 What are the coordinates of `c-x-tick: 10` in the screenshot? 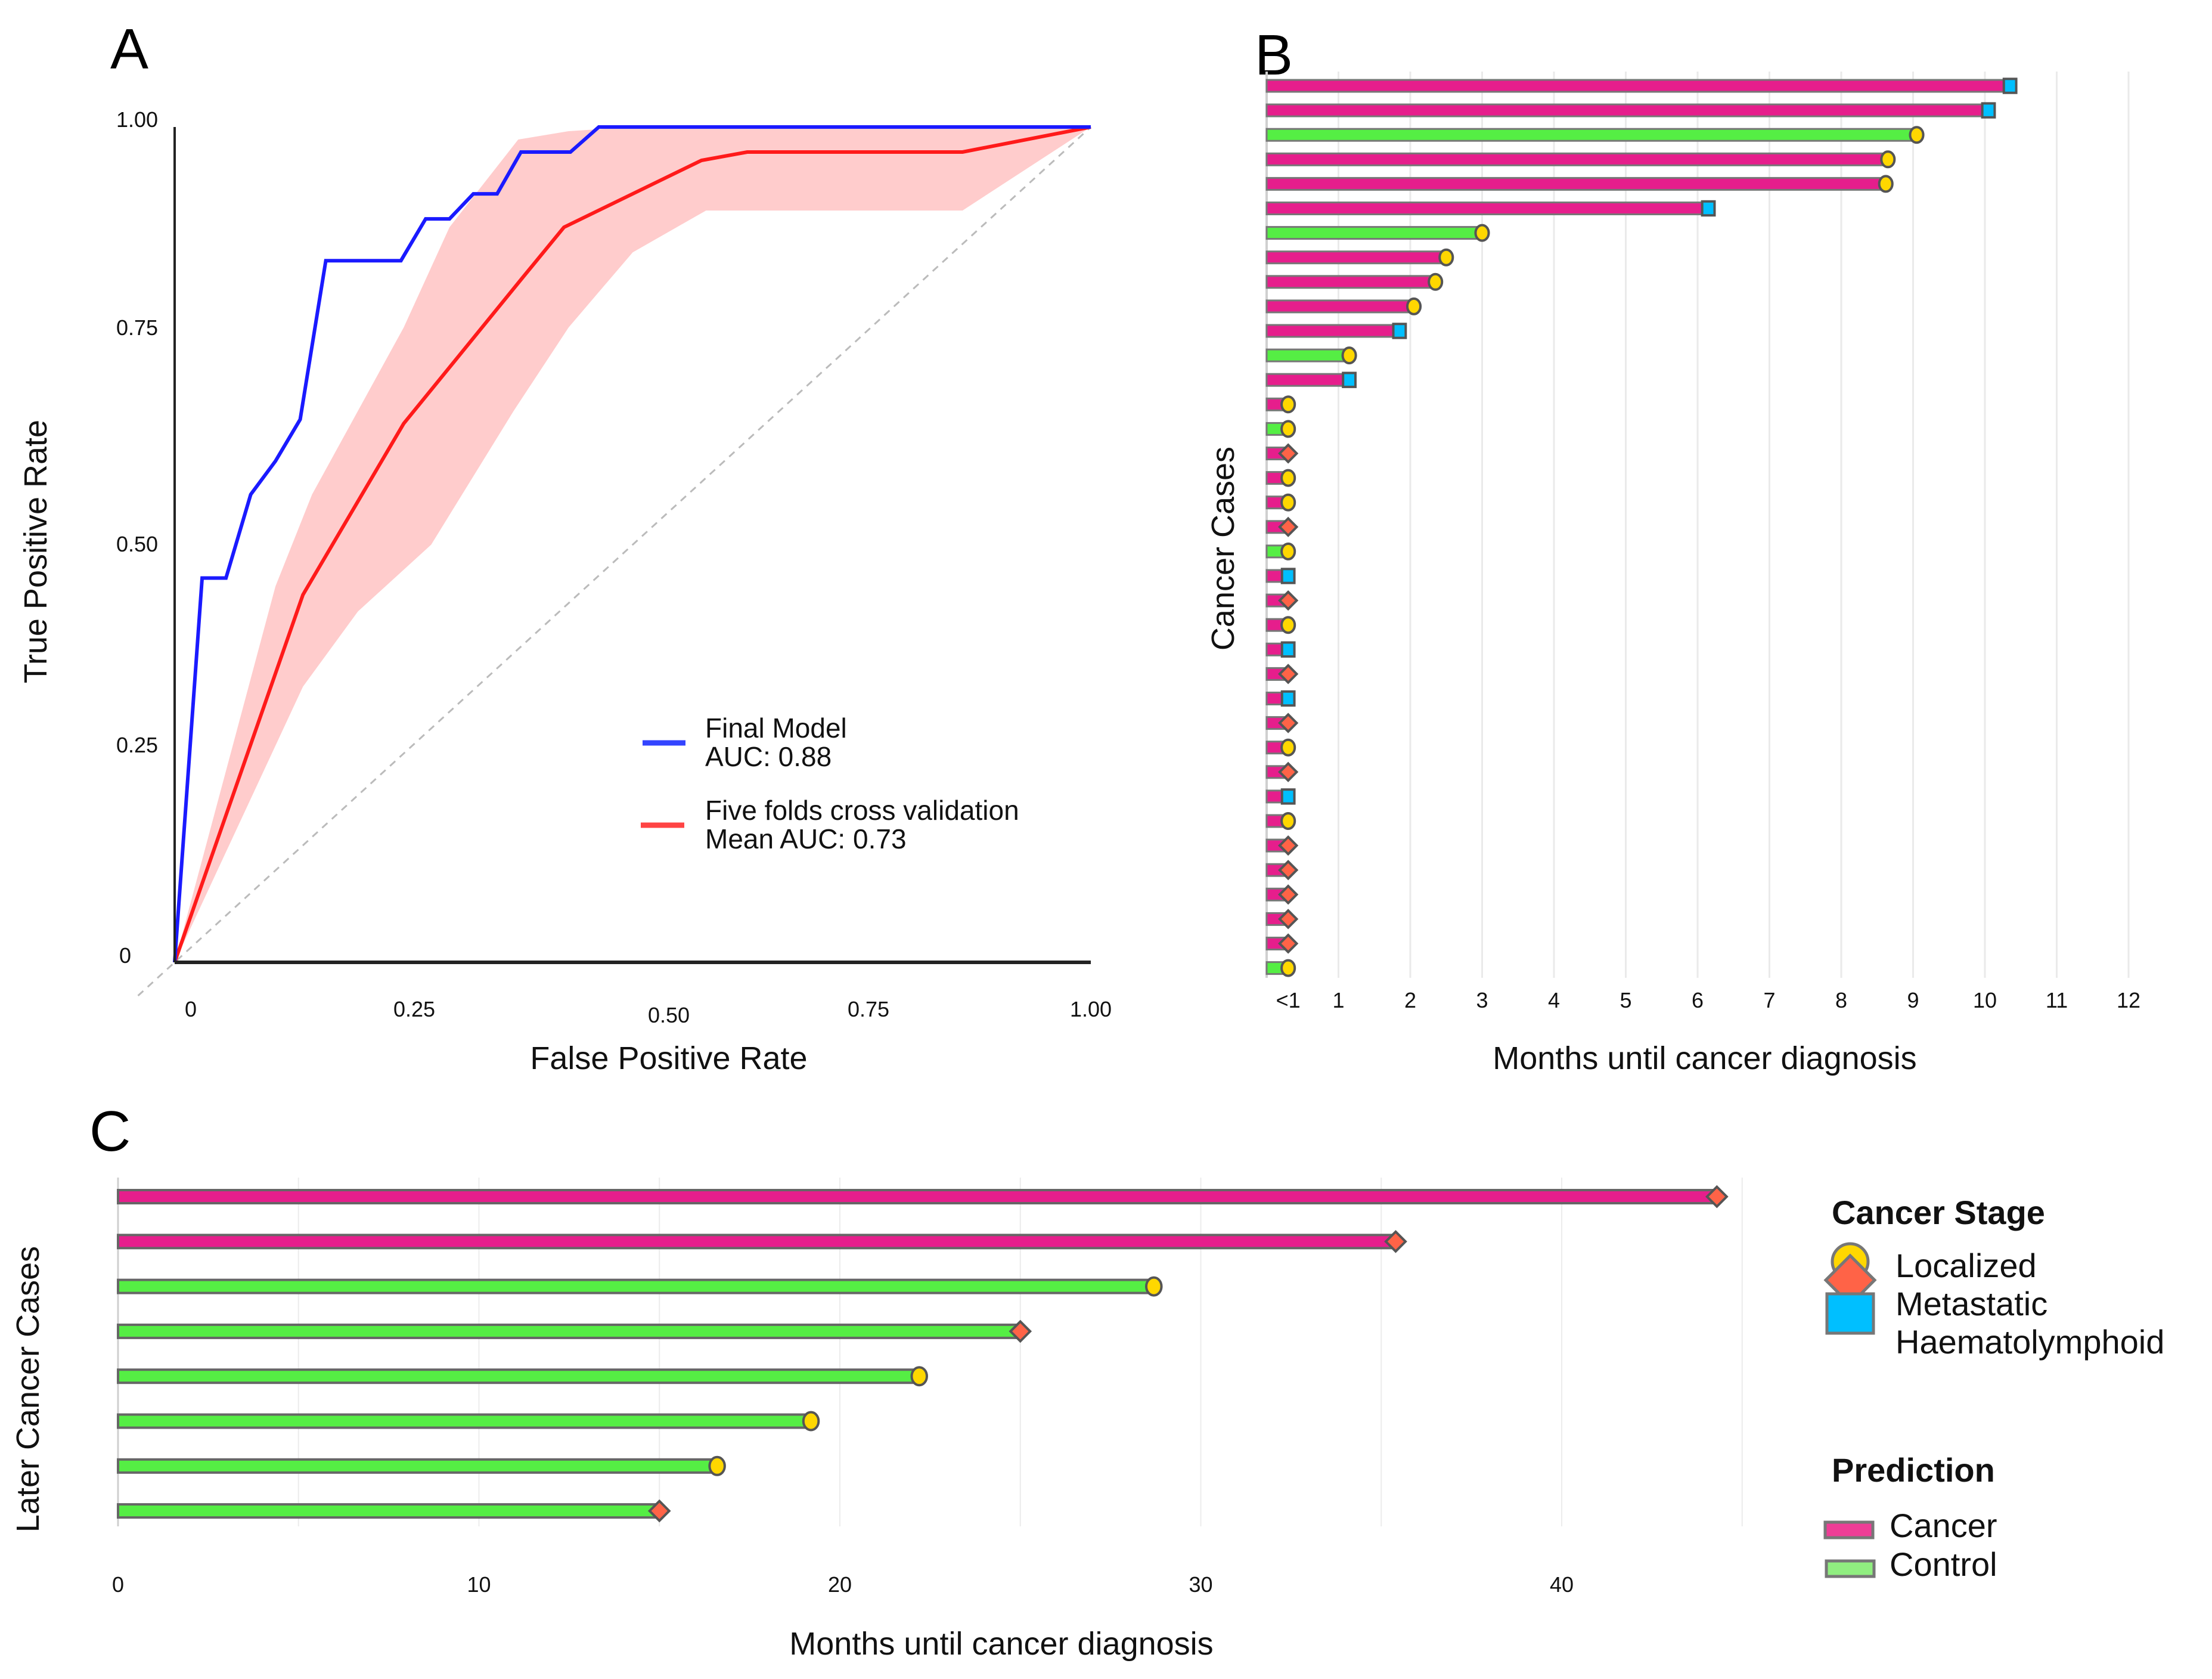 It's located at (479, 1584).